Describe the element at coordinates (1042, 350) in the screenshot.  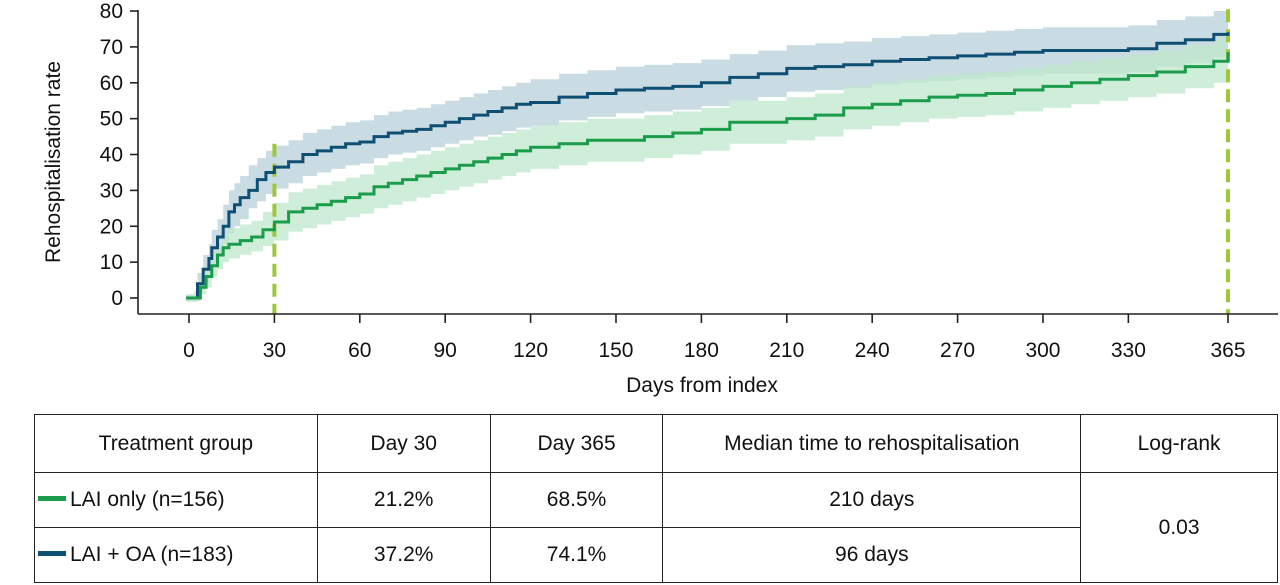
I see `x-tick-label: 300` at that location.